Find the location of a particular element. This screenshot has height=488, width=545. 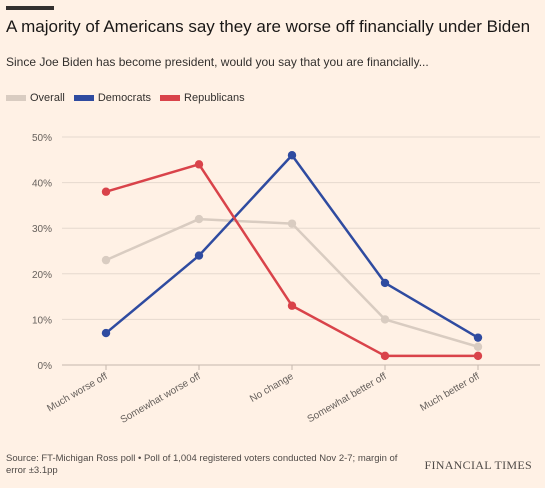

y-tick-label: 30% is located at coordinates (42, 229).